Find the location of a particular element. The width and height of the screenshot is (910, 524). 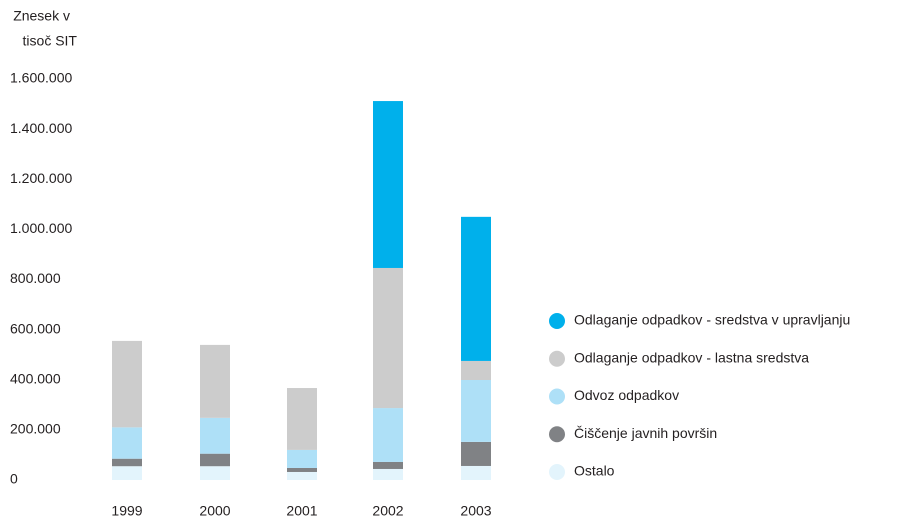

y-tick-label: 1.000.000 is located at coordinates (41, 228).